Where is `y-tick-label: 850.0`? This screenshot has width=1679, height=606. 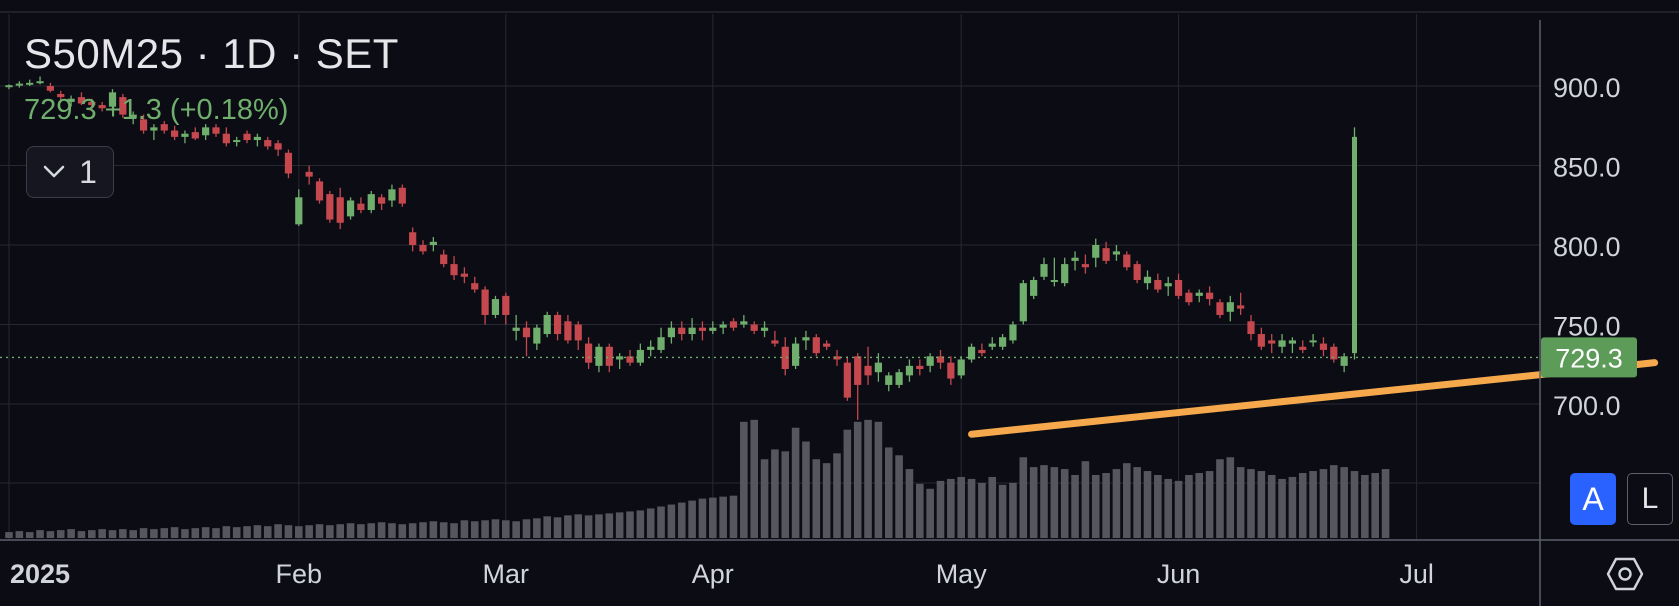 y-tick-label: 850.0 is located at coordinates (1587, 168).